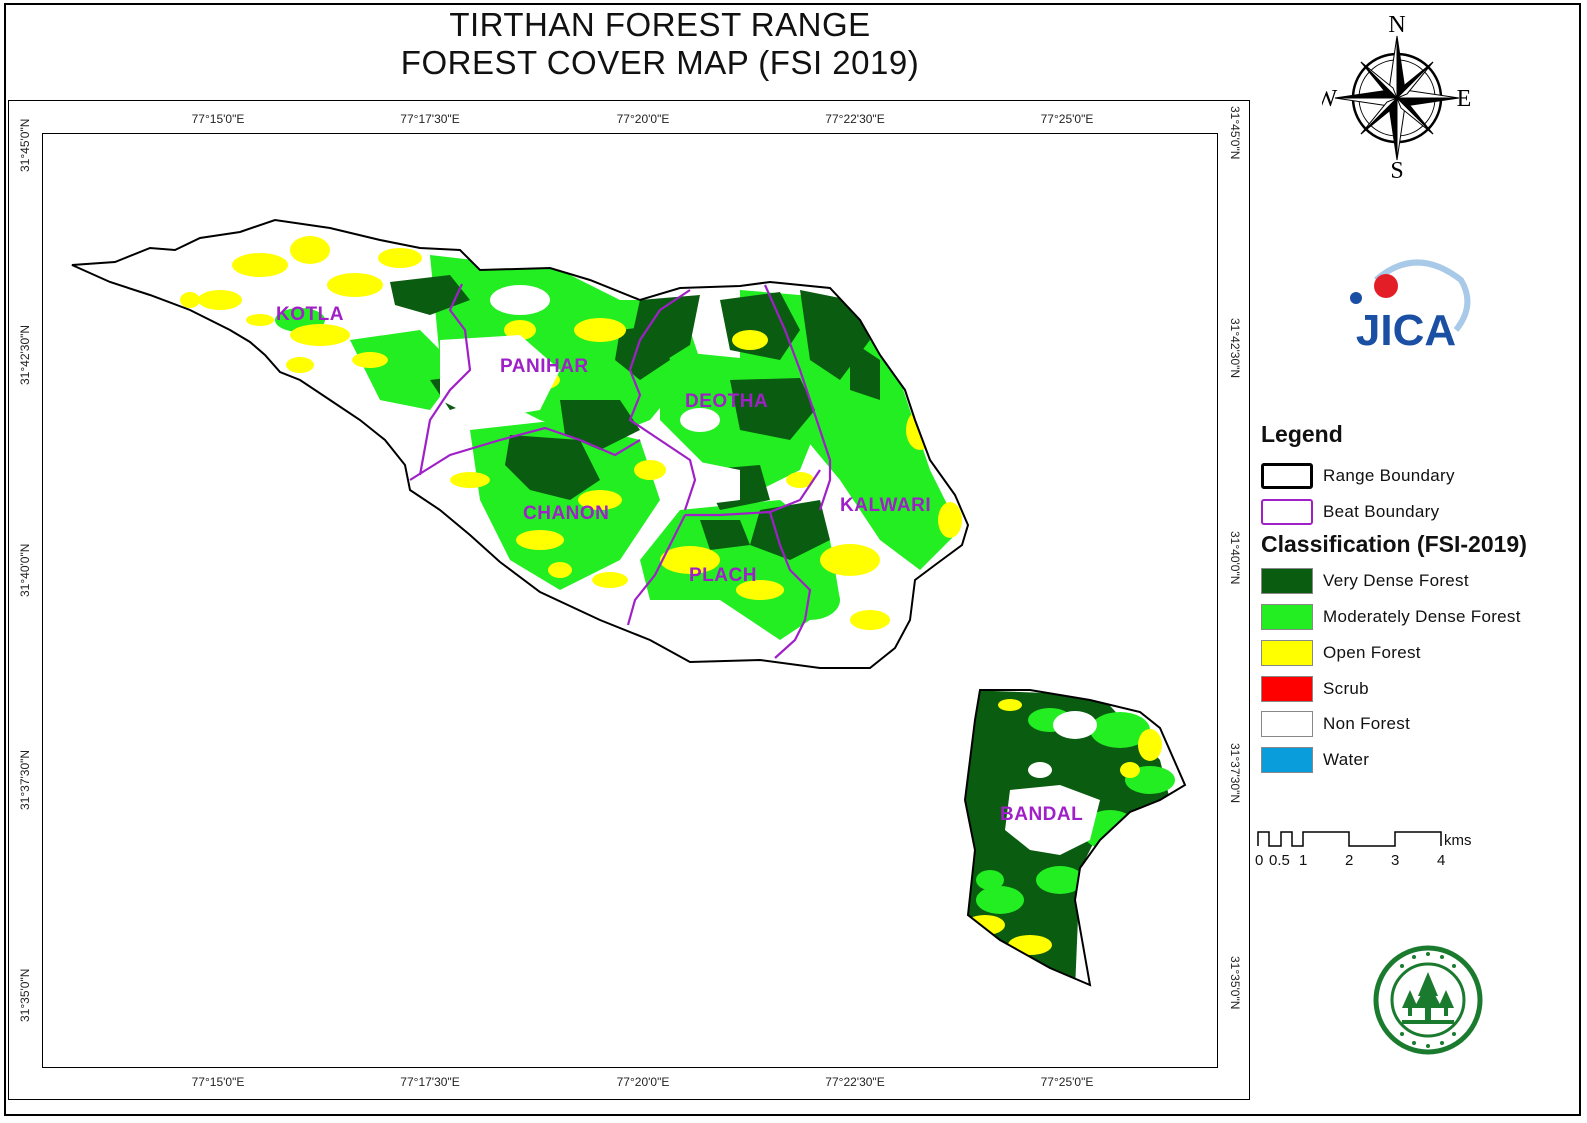 The width and height of the screenshot is (1587, 1123). Describe the element at coordinates (1396, 580) in the screenshot. I see `legend-label: Very Dense Forest` at that location.